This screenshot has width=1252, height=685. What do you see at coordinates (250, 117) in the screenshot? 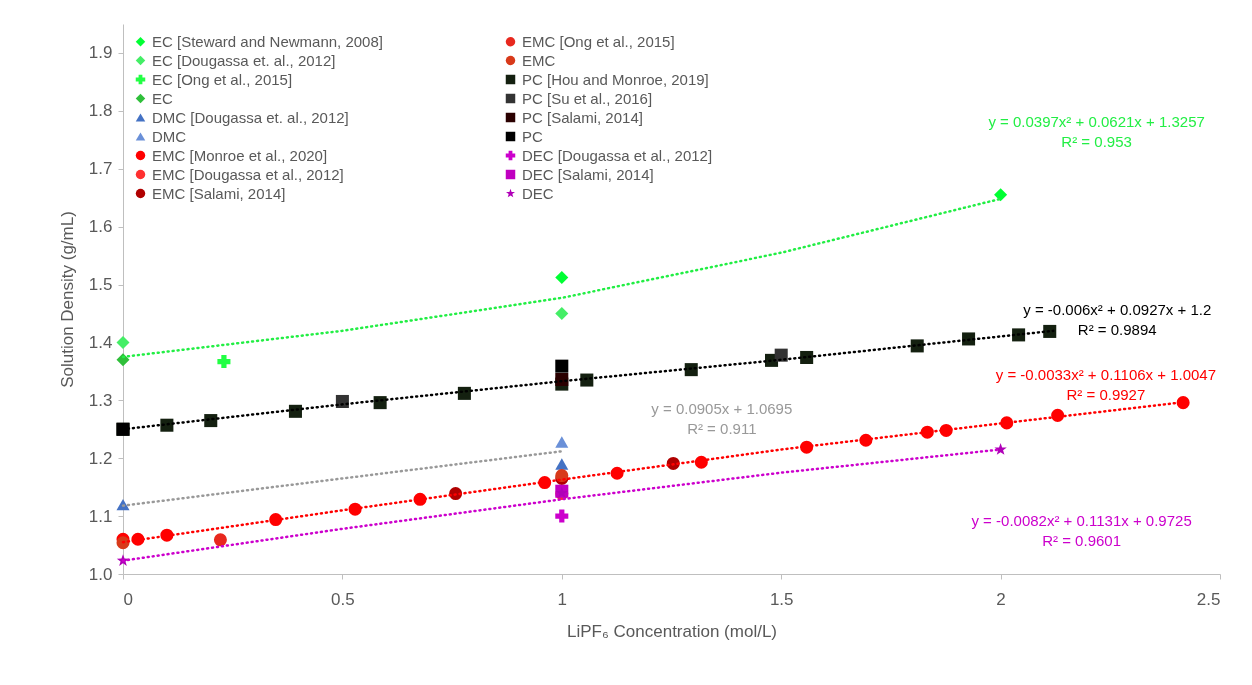
I see `legend-label: DMC [Dougassa et. al., 2012]` at bounding box center [250, 117].